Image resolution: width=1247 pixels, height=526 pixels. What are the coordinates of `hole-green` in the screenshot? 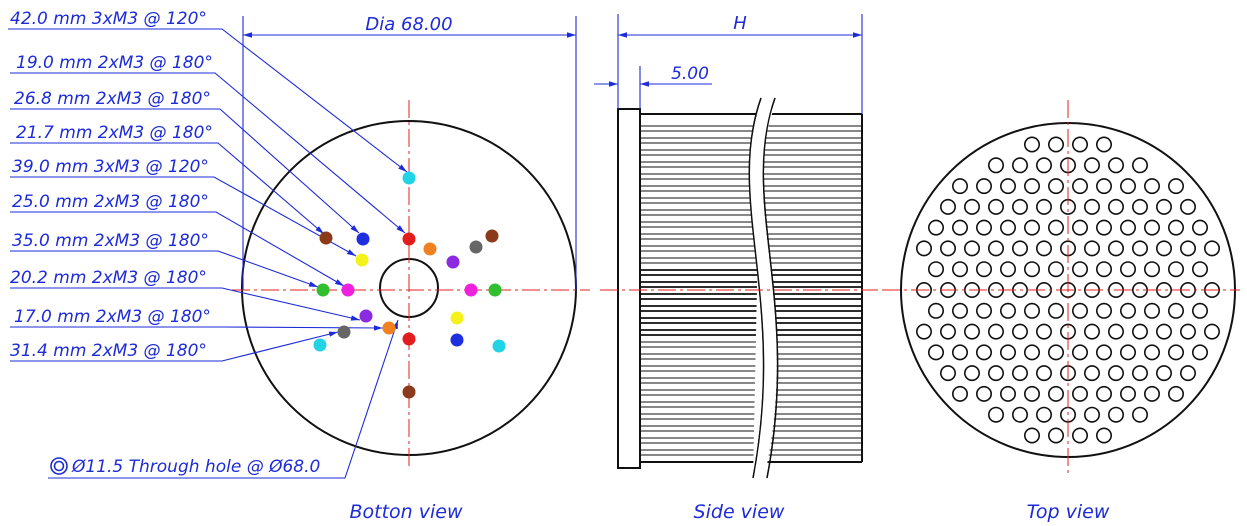 It's located at (323, 290).